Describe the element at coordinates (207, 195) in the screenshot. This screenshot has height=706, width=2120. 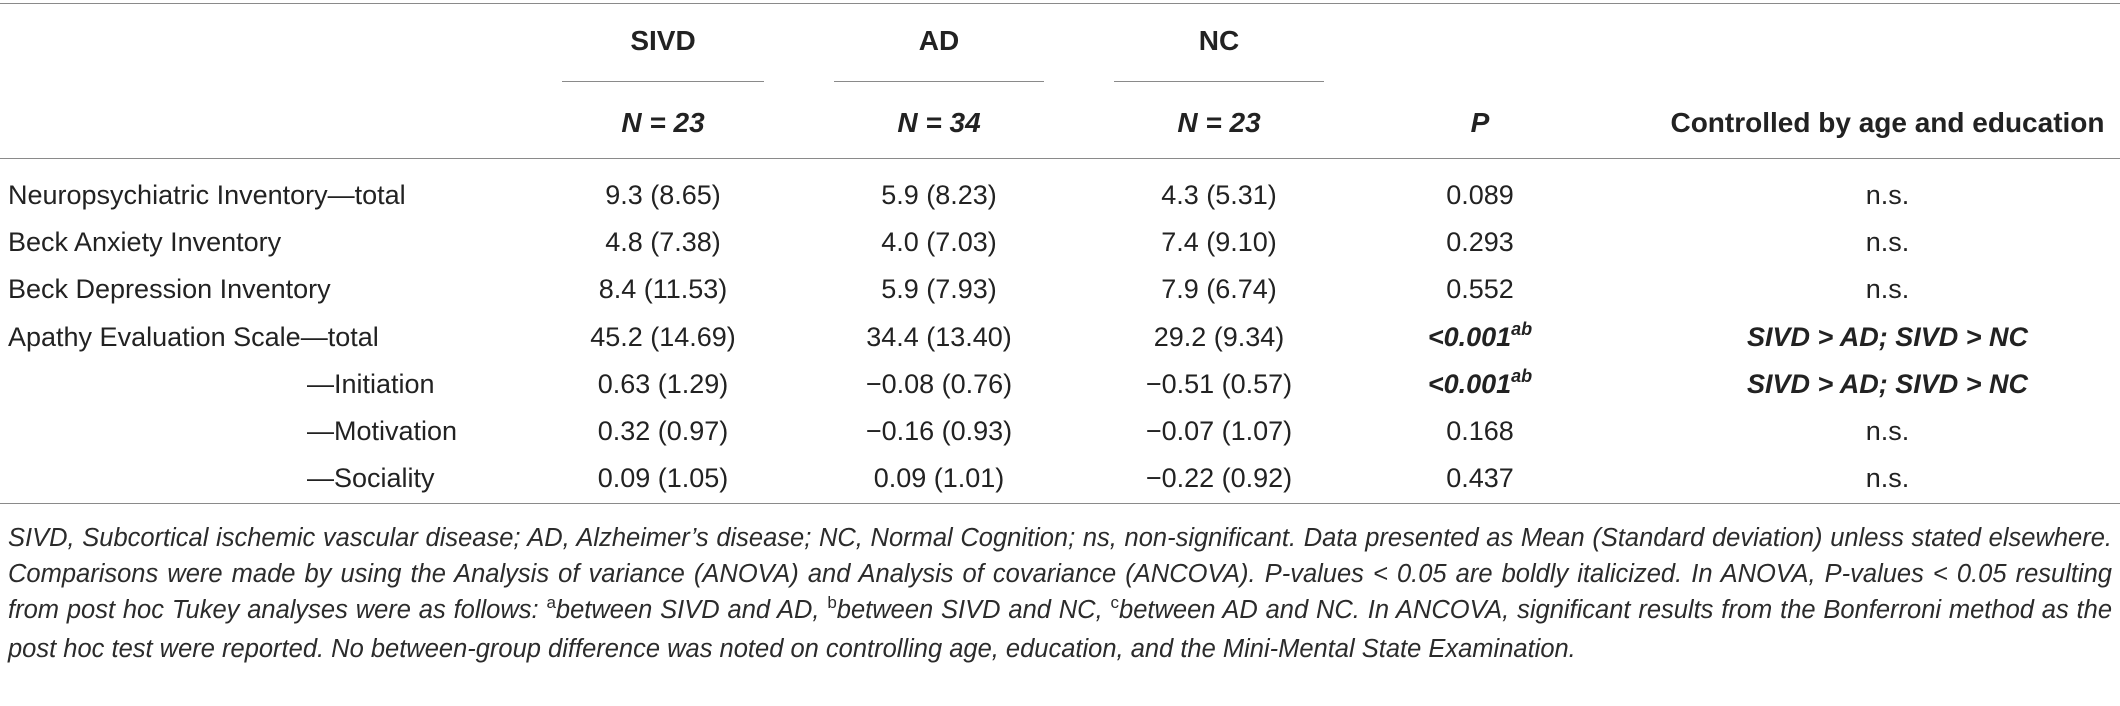
I see `row-label: Neuropsychiatric Inventory—total` at that location.